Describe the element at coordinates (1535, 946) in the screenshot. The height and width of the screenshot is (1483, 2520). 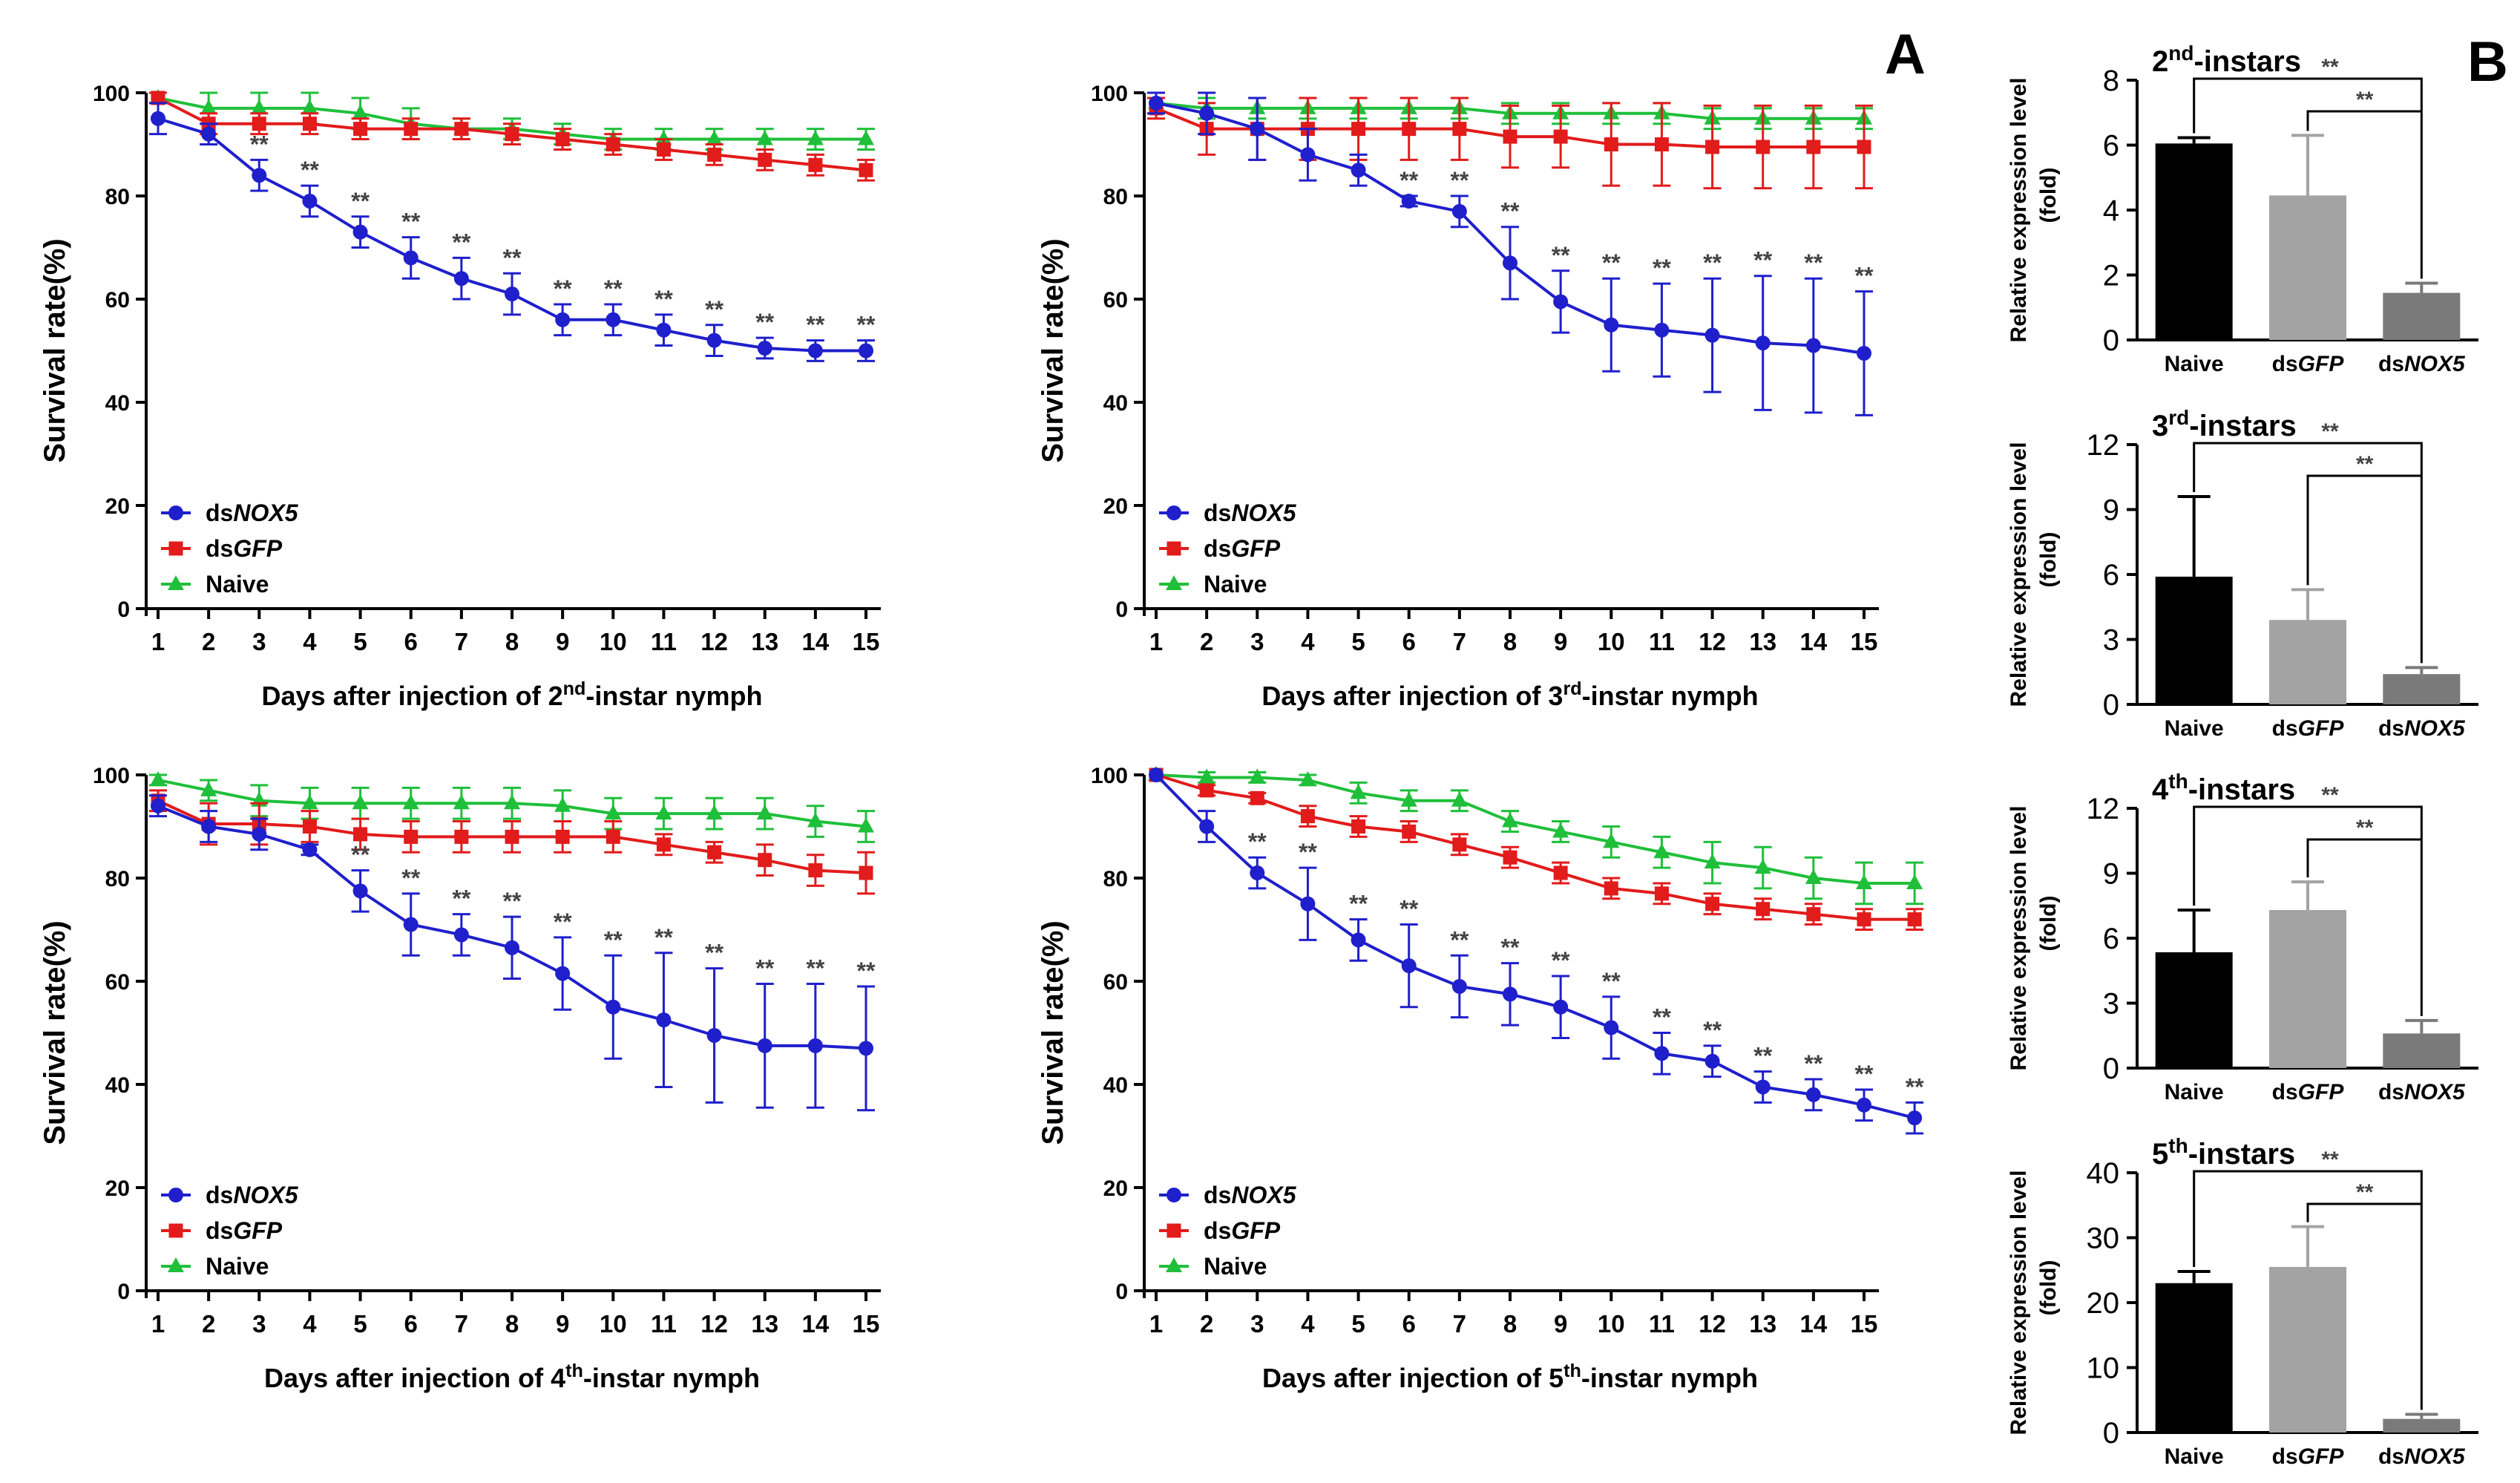
I see `series-line-dsNOX5` at that location.